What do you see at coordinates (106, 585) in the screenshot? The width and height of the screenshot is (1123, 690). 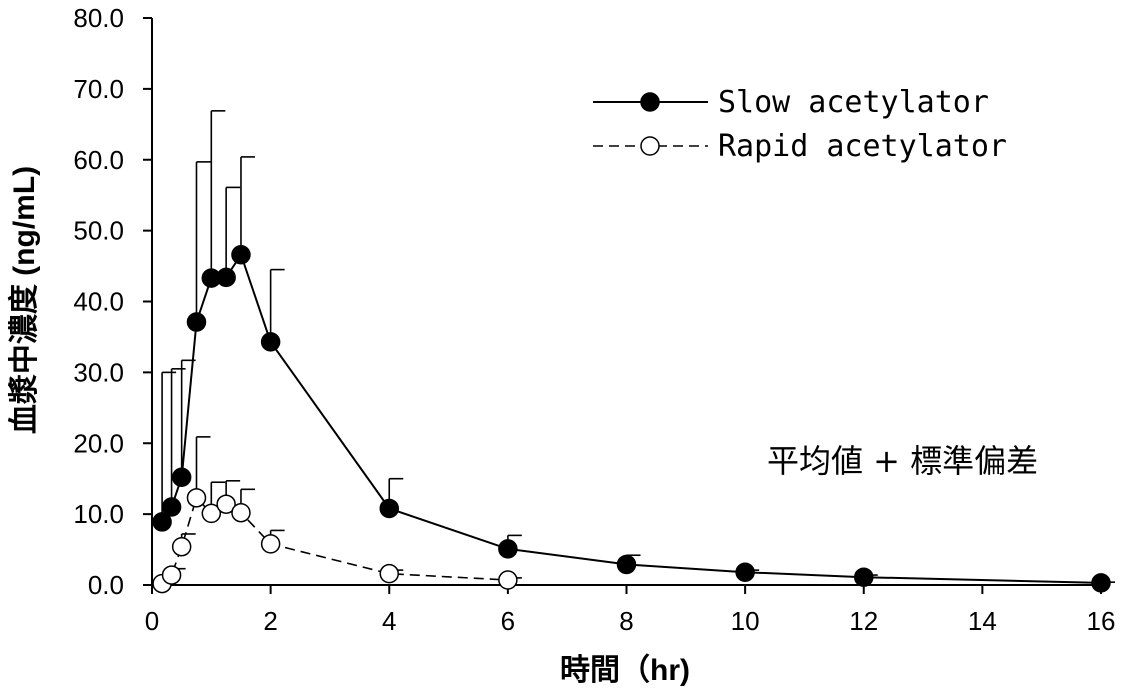 I see `y-tick-label: 0.0` at bounding box center [106, 585].